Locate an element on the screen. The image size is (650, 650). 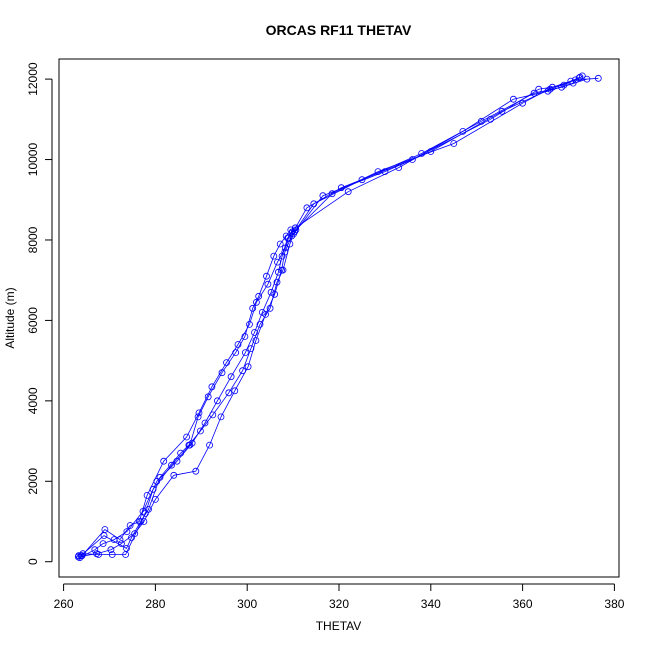
y-tick-label: 2000 is located at coordinates (33, 481).